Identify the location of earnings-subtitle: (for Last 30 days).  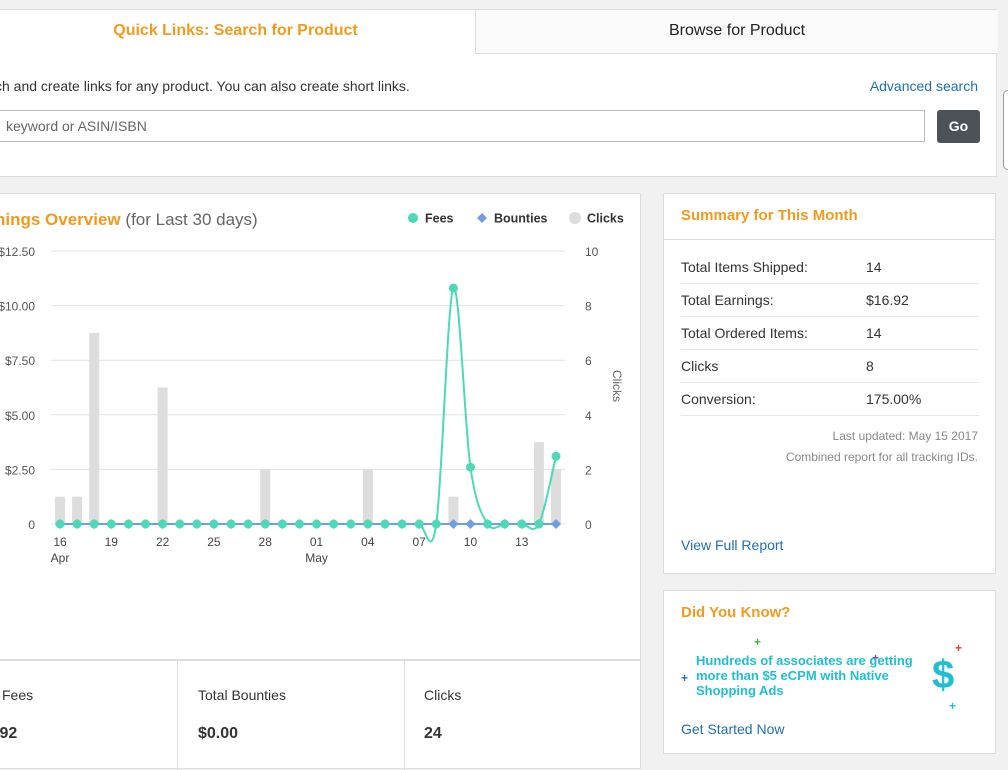
(191, 219).